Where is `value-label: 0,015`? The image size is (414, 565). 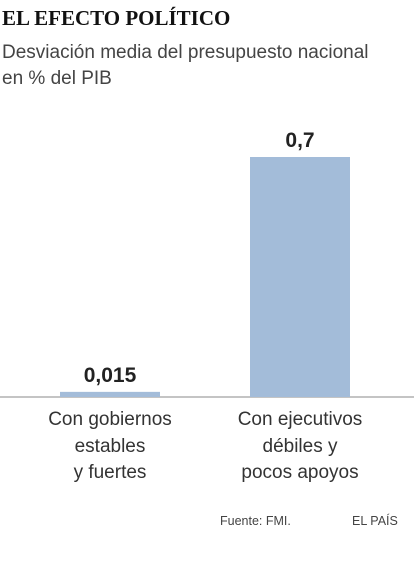
value-label: 0,015 is located at coordinates (110, 375).